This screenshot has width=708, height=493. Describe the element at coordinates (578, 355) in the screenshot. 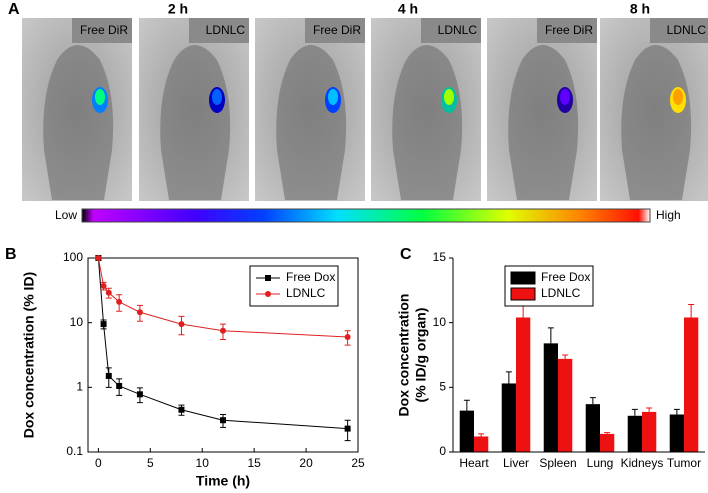

I see `axes` at that location.